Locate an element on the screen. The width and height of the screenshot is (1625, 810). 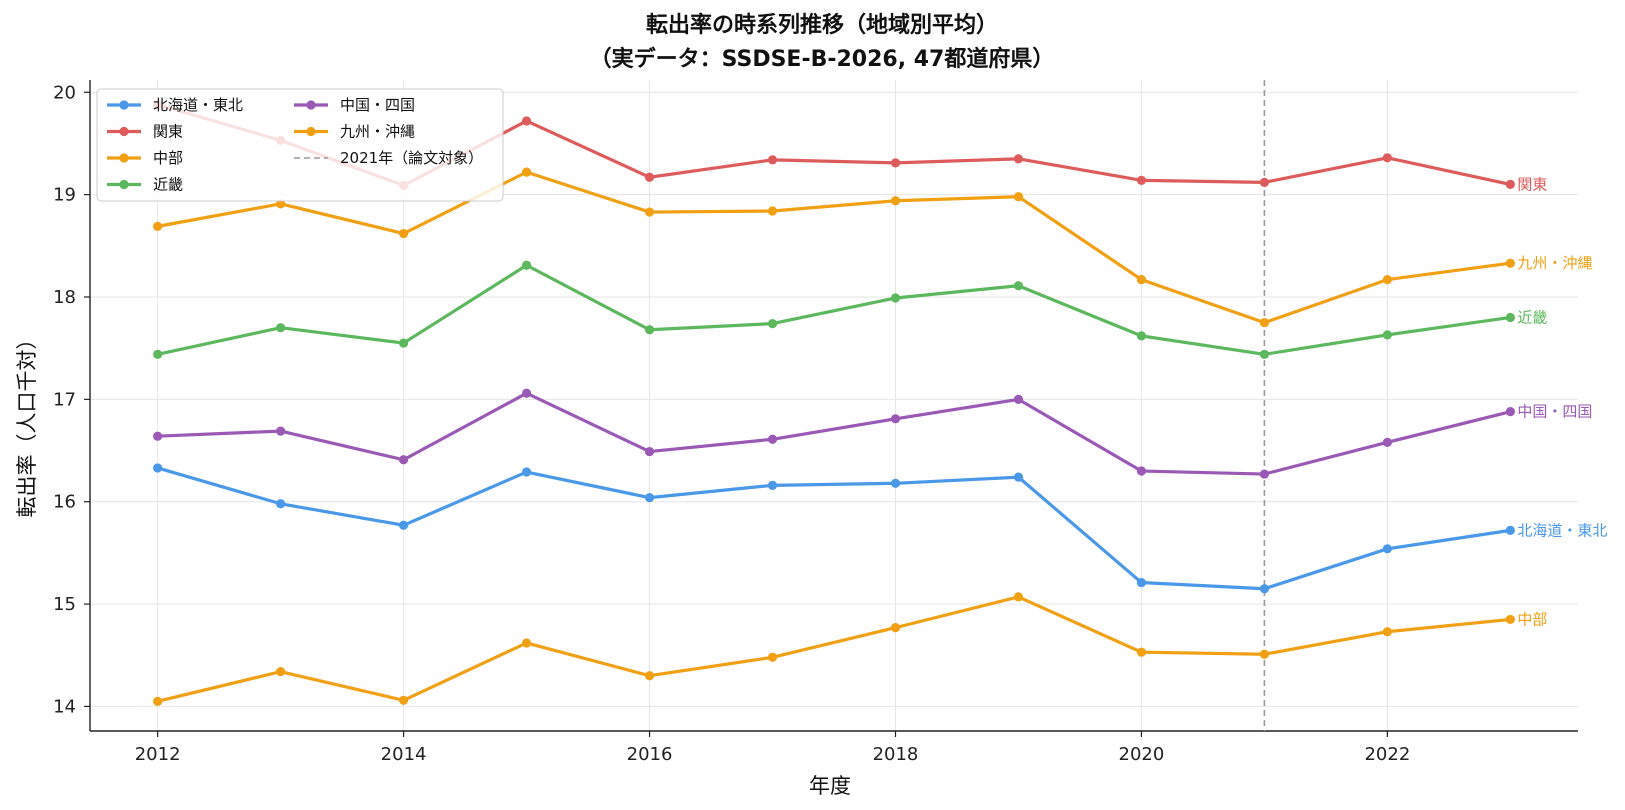
y-tick-label: 18 is located at coordinates (64, 297).